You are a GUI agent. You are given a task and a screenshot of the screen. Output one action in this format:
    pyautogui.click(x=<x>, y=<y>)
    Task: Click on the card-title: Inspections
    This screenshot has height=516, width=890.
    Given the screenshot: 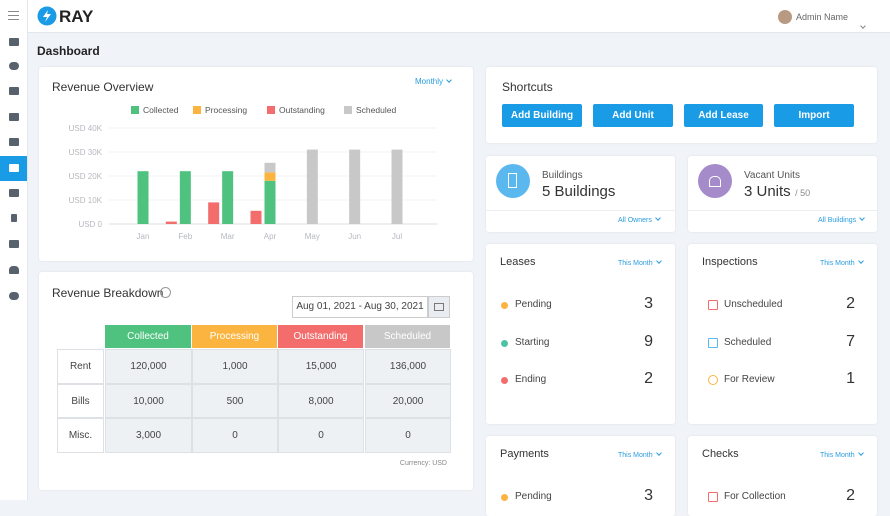 What is the action you would take?
    pyautogui.click(x=730, y=262)
    